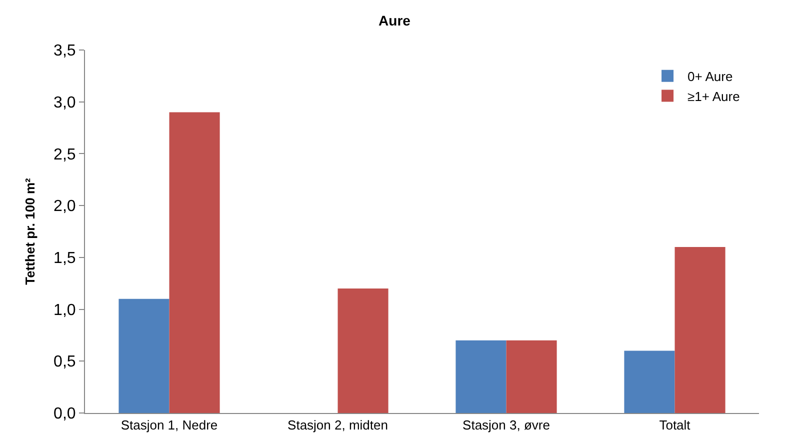 The height and width of the screenshot is (448, 789). I want to click on y-tick-label: 0,0, so click(65, 414).